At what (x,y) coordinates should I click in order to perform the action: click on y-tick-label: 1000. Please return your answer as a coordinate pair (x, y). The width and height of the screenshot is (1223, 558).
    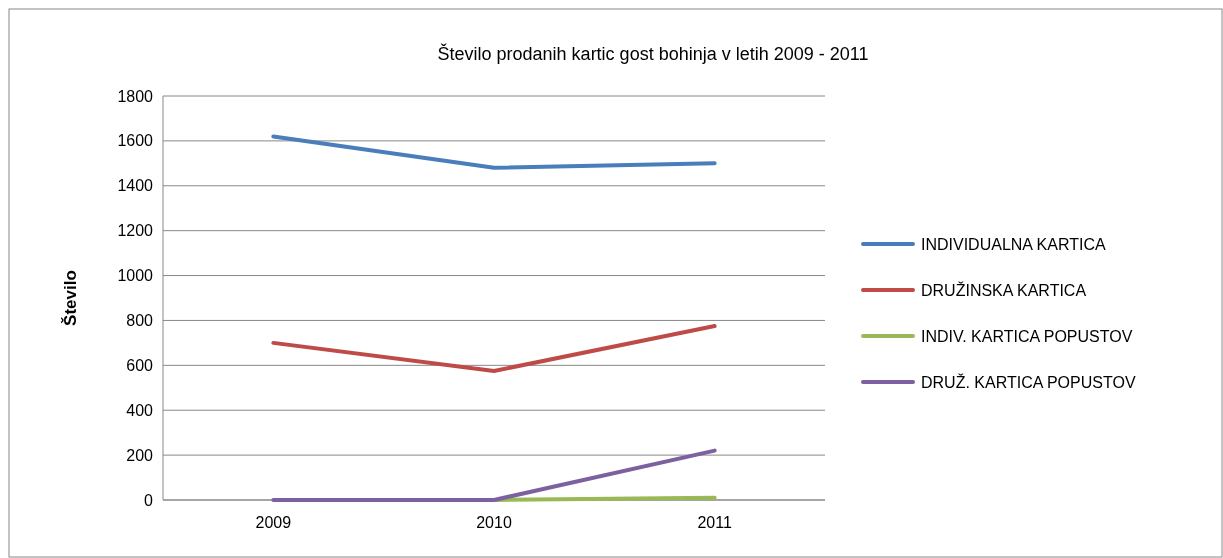
    Looking at the image, I should click on (135, 276).